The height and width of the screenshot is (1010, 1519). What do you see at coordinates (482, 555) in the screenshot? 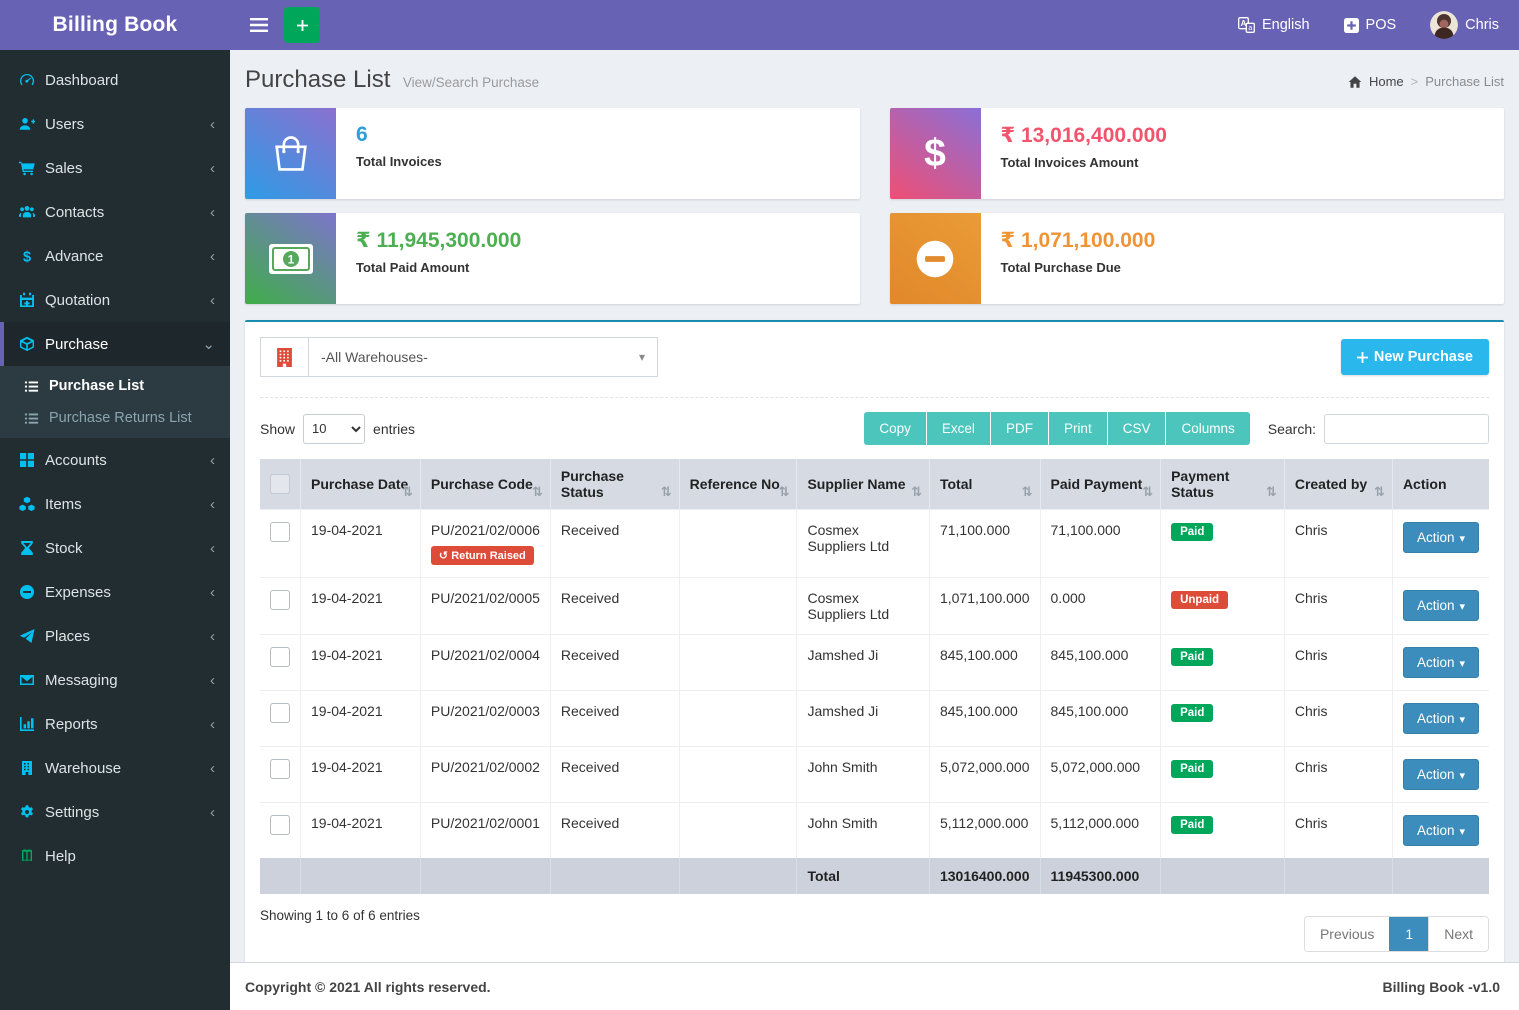
I see `return-raised-badge: ↺ Return Raised` at bounding box center [482, 555].